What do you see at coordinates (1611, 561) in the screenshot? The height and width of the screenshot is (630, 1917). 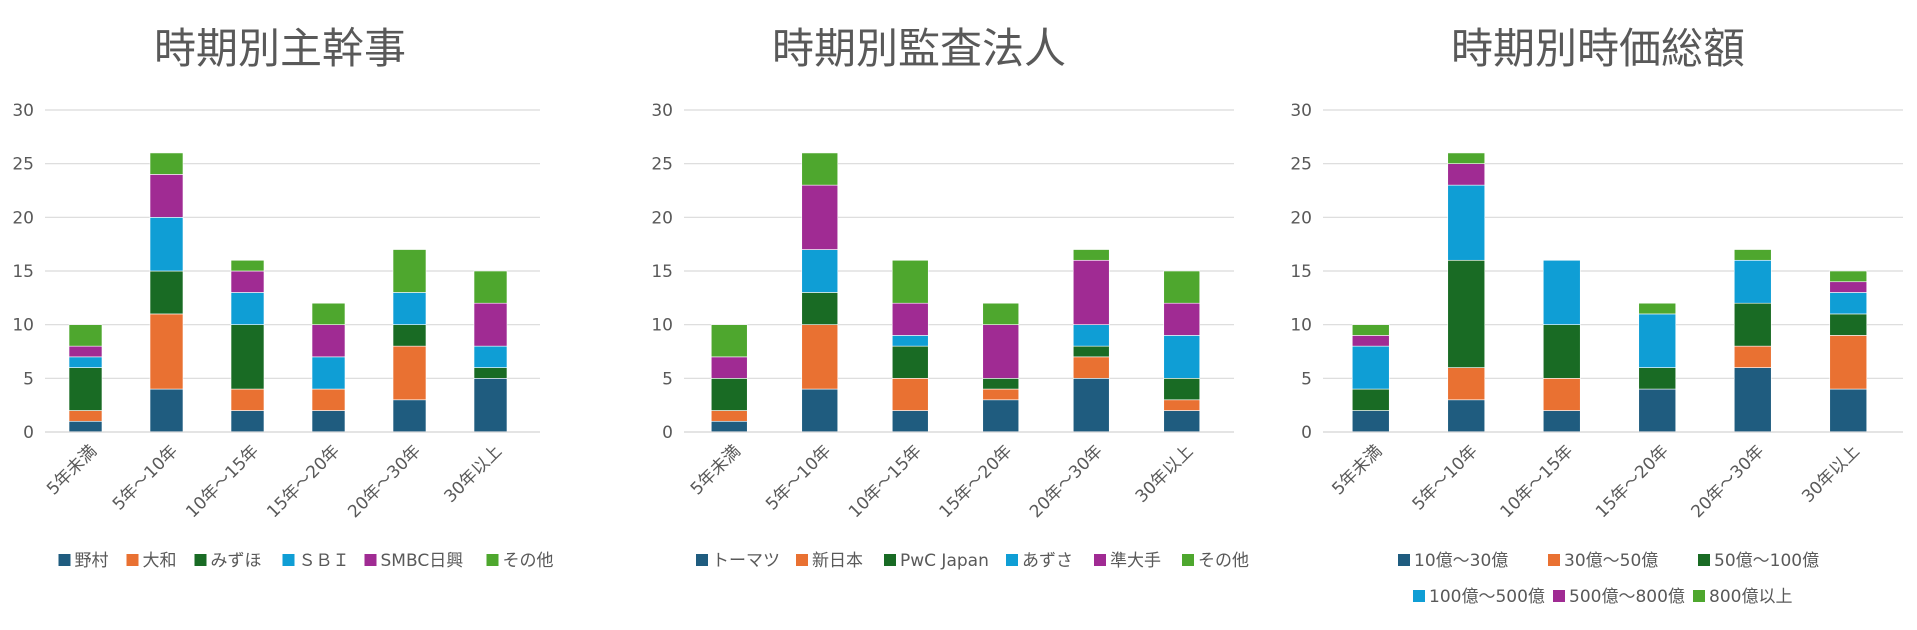 I see `legend-label: 30億～50億` at bounding box center [1611, 561].